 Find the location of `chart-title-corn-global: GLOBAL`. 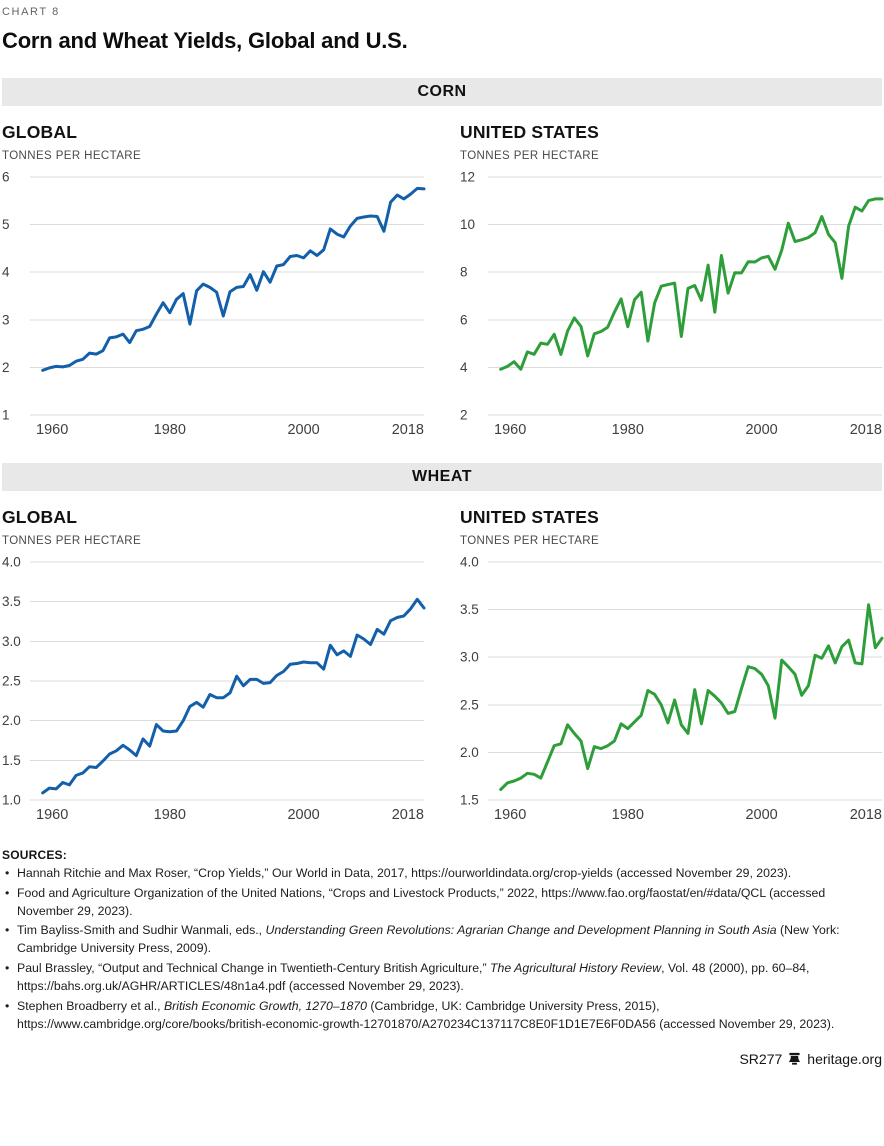

chart-title-corn-global: GLOBAL is located at coordinates (40, 132).